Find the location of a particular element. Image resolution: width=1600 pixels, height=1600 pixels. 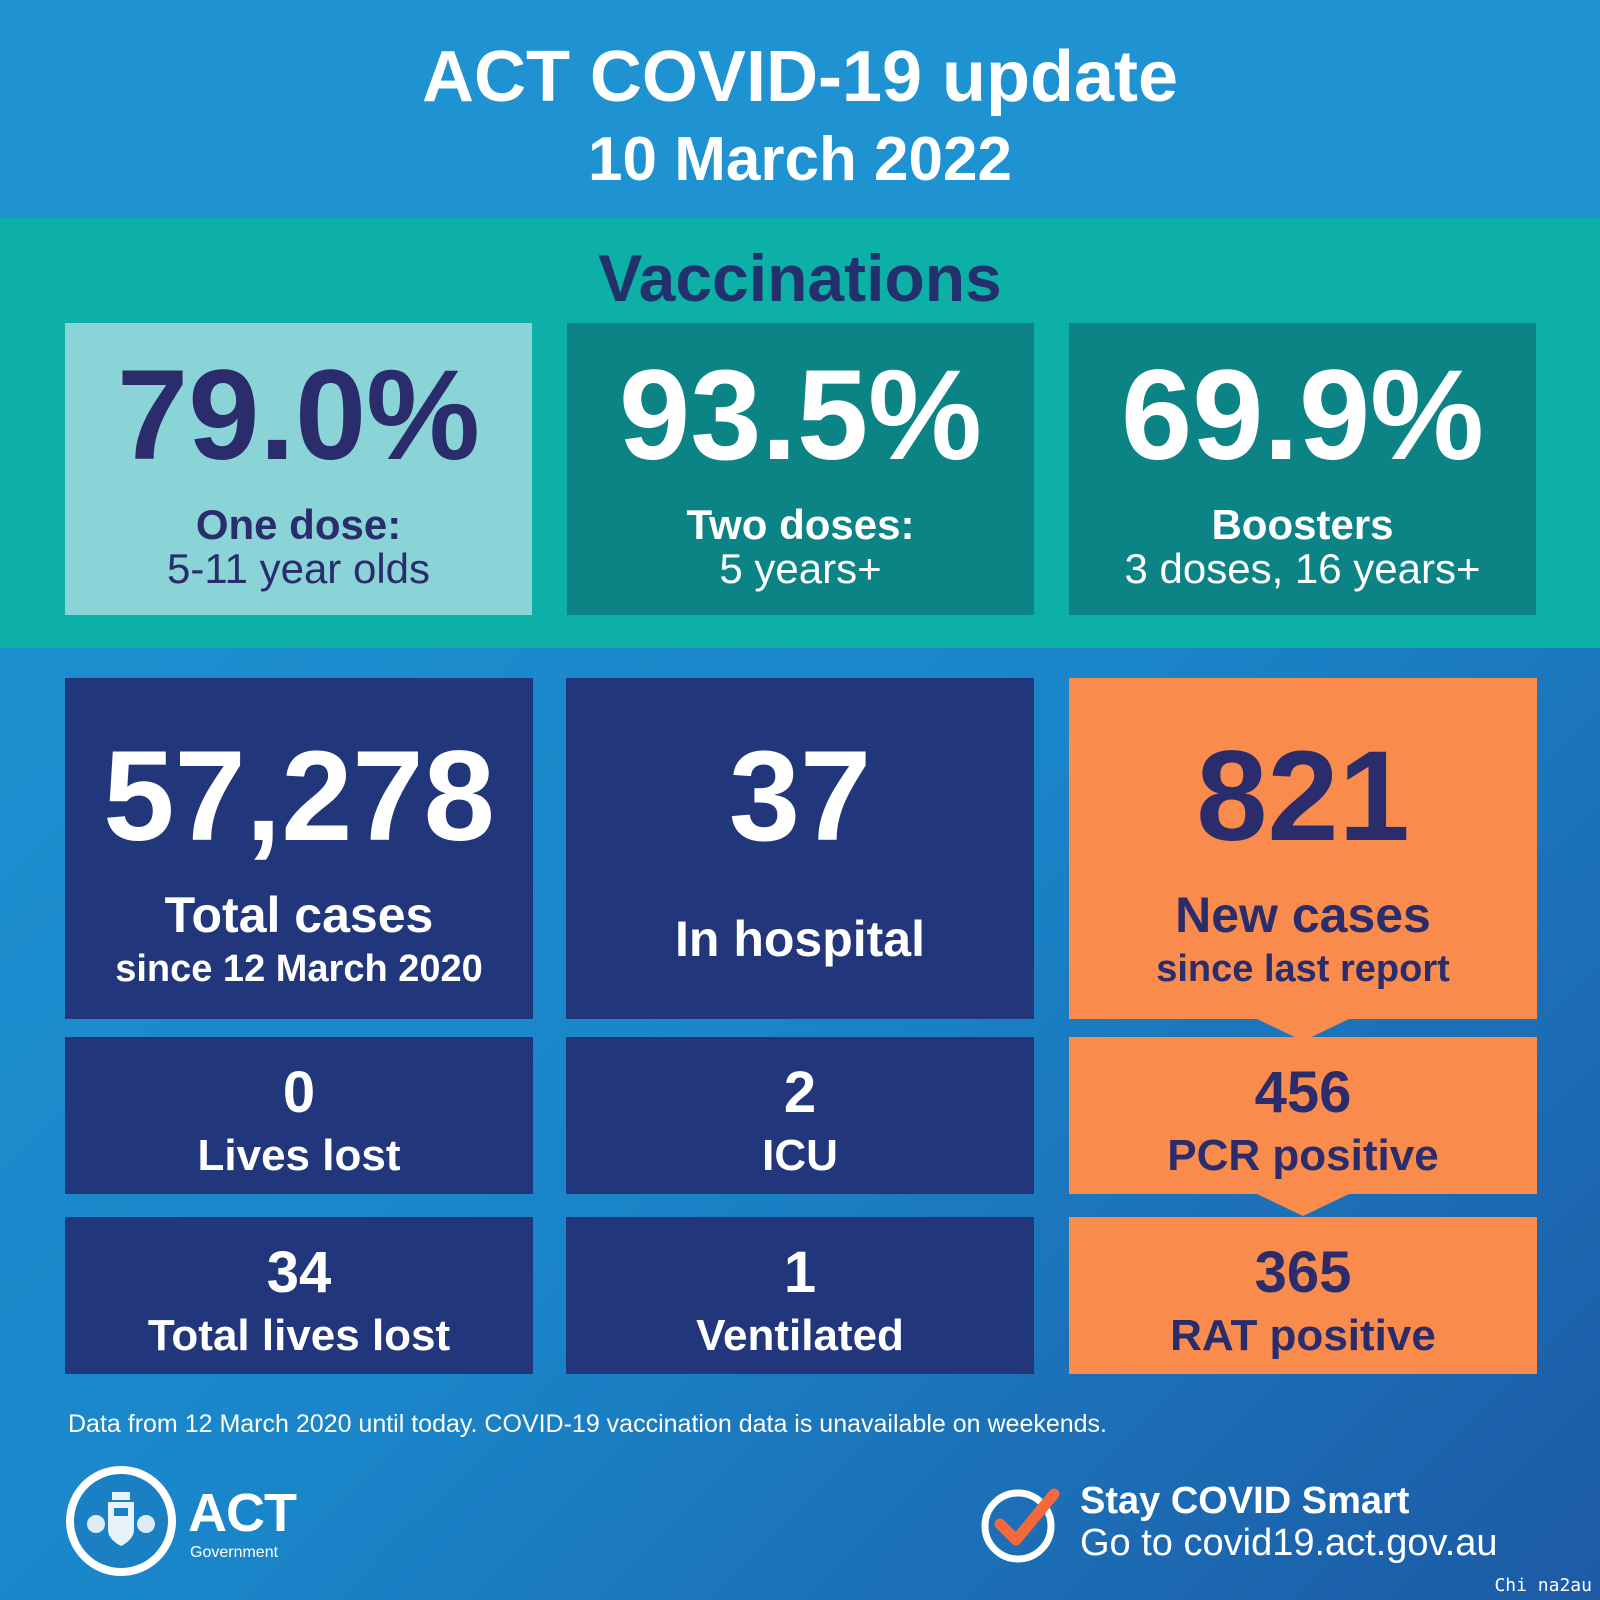

vaccination-card-one-dose: 79.0% One dose: 5-11 year olds is located at coordinates (298, 469).